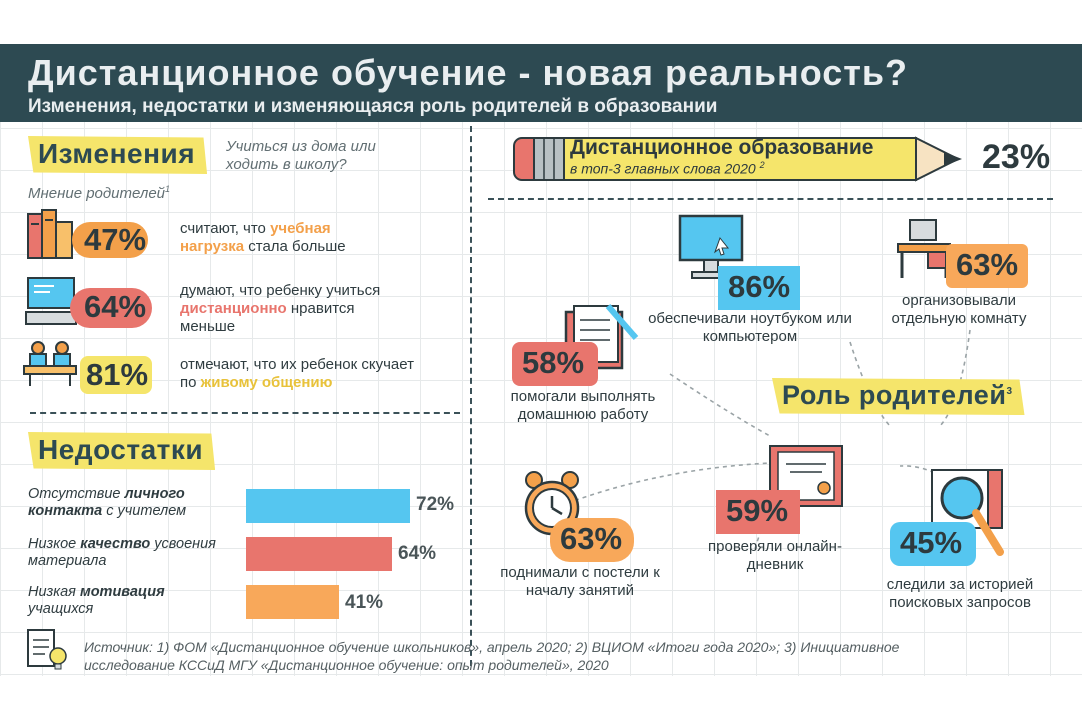 The image size is (1082, 722). What do you see at coordinates (364, 602) in the screenshot?
I see `drawback-value-3: 41%` at bounding box center [364, 602].